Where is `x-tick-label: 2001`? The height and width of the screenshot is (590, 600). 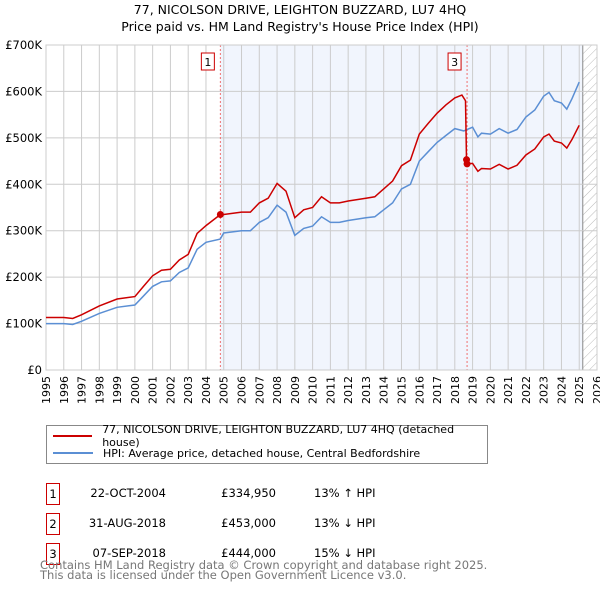
x-tick-label: 2001 is located at coordinates (153, 390).